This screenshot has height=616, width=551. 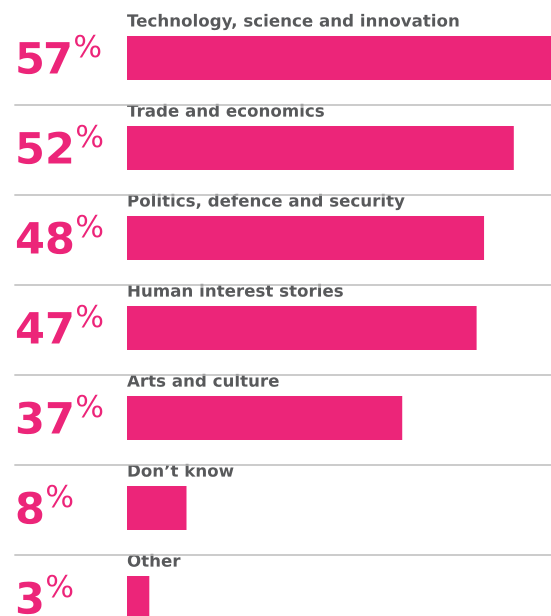 I want to click on y-tick-label: Arts and culture, so click(x=203, y=380).